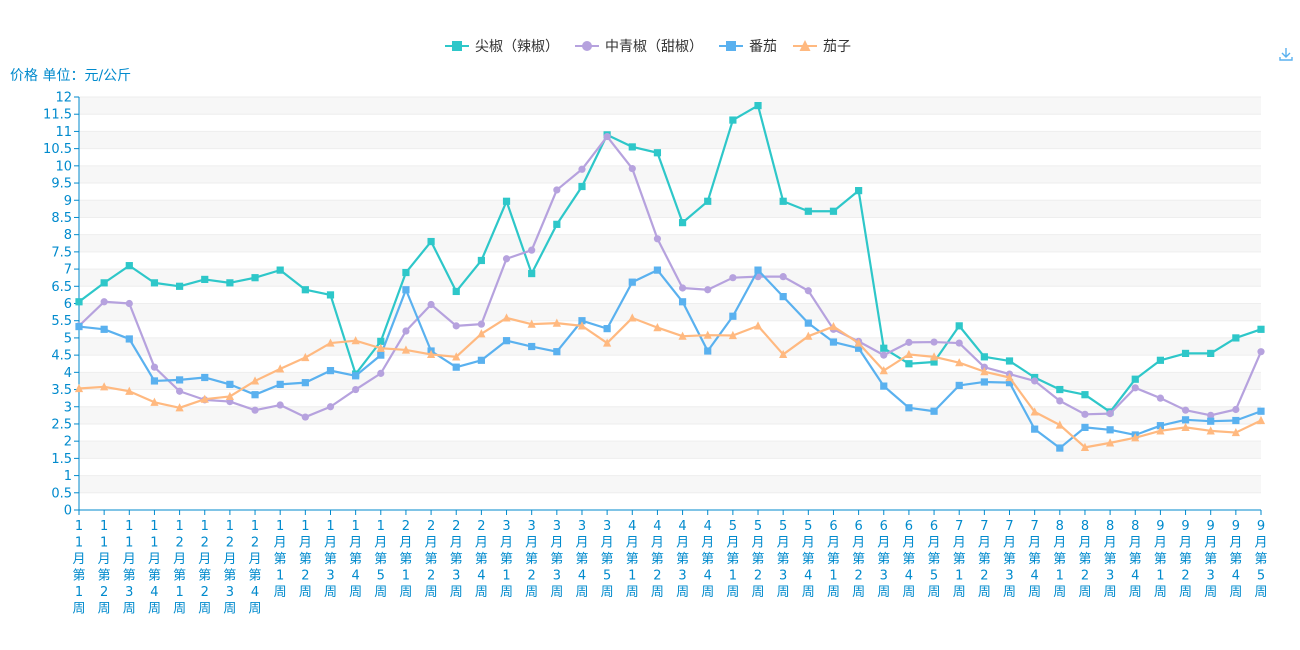 The image size is (1300, 650). What do you see at coordinates (959, 559) in the screenshot?
I see `x-tick-label: 7 月第 1 周` at bounding box center [959, 559].